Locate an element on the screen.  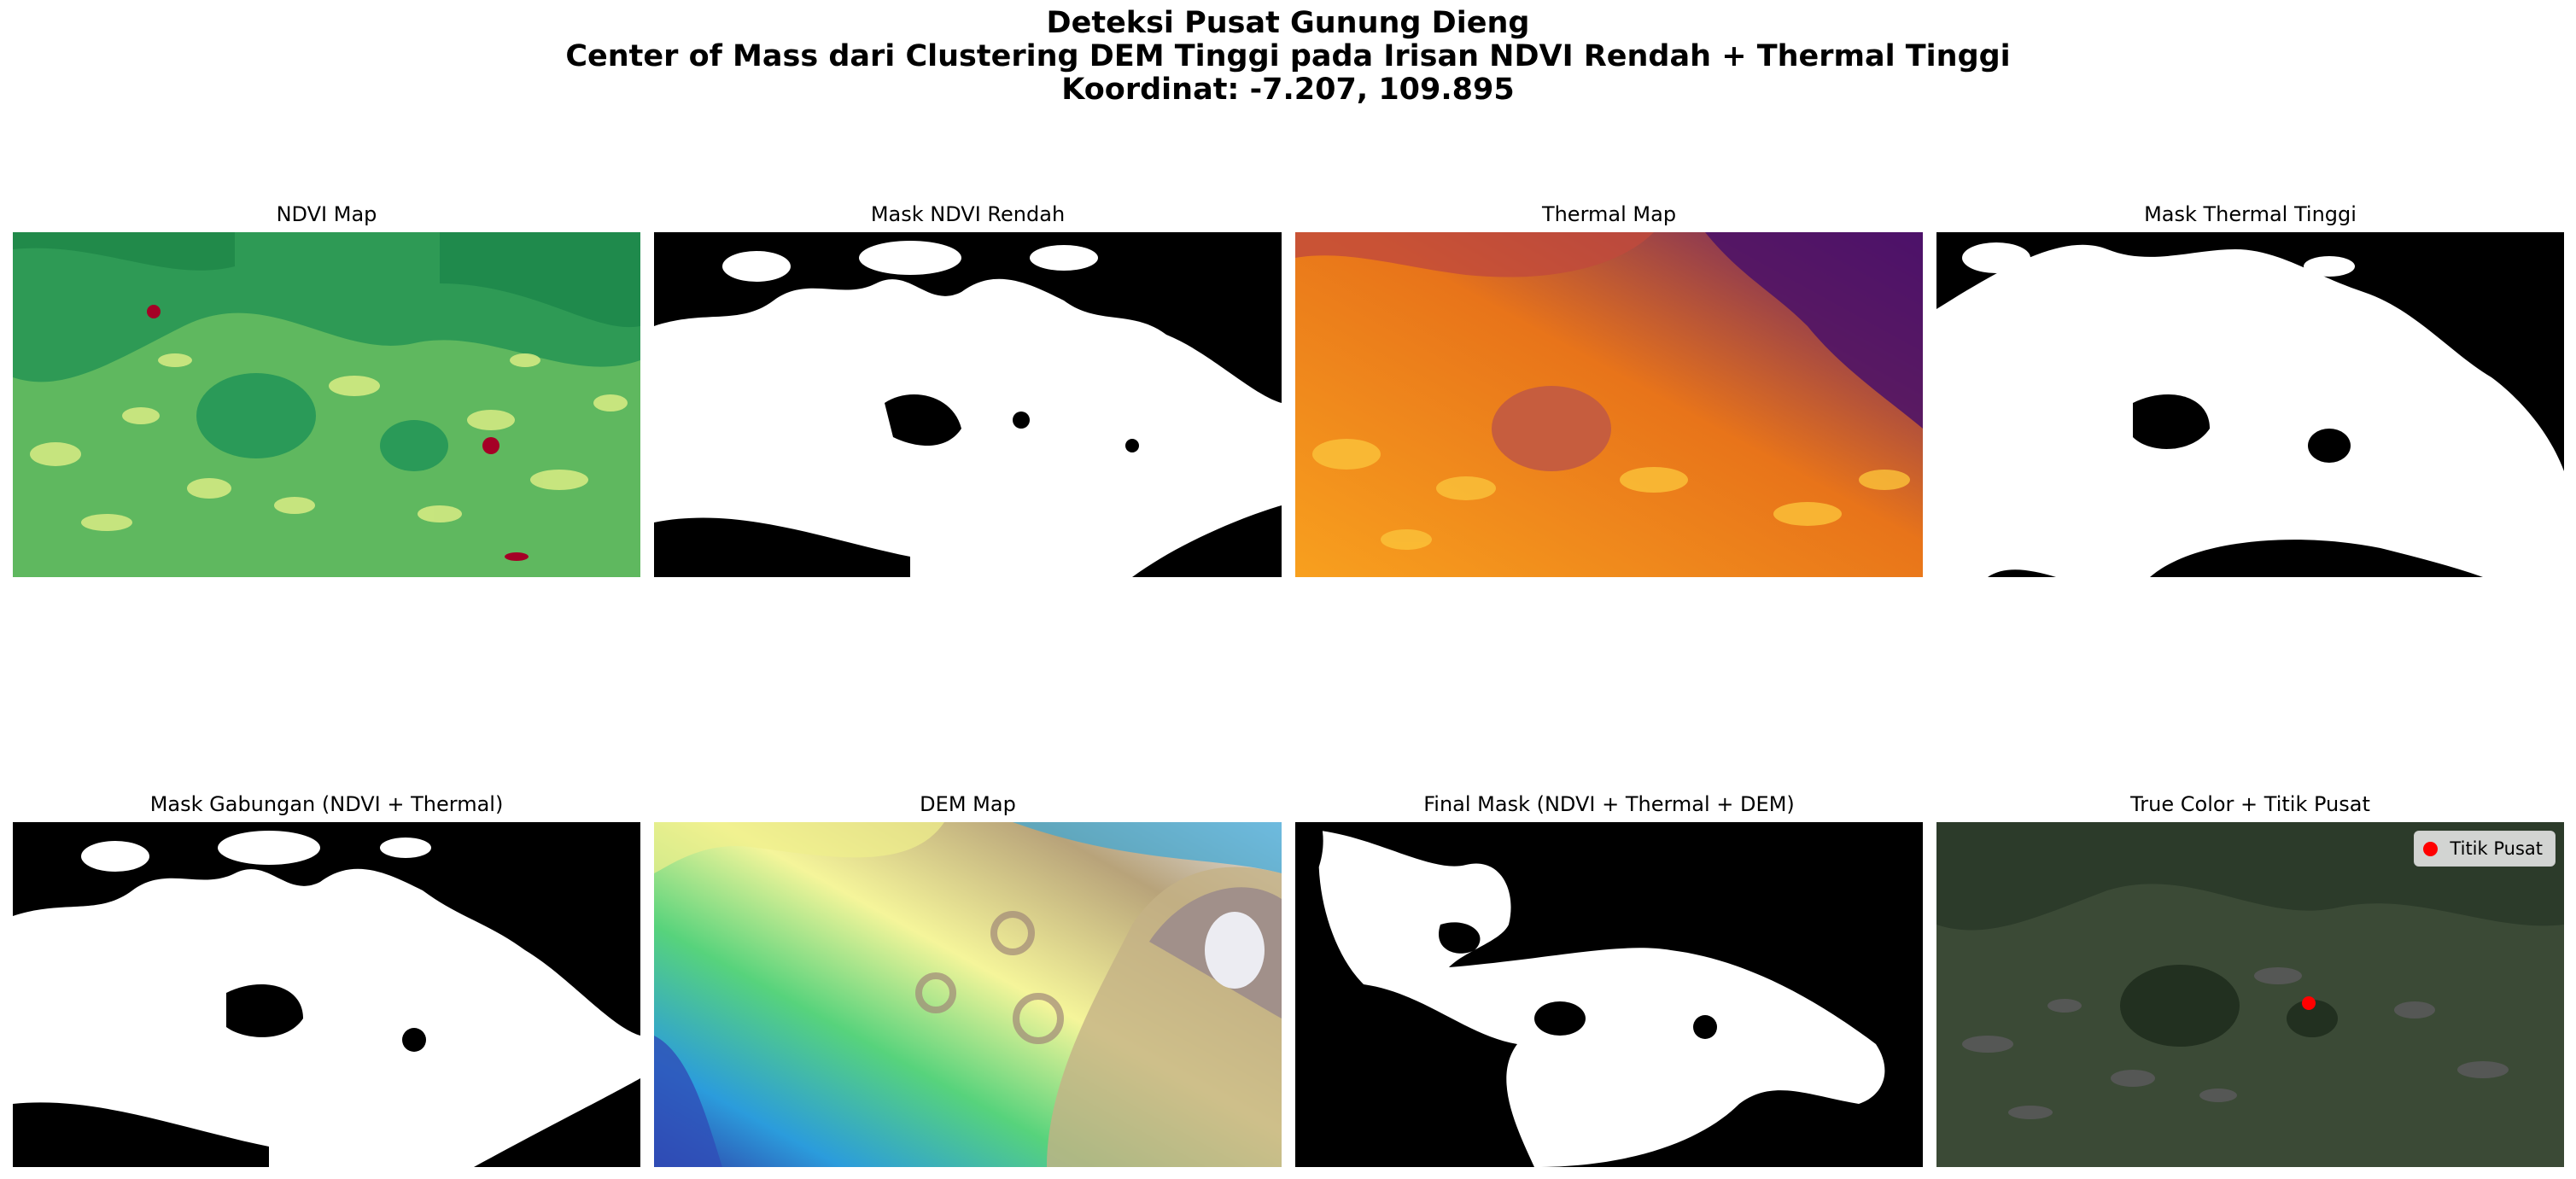
panel-title: Mask Gabungan (NDVI + Thermal) is located at coordinates (326, 804).